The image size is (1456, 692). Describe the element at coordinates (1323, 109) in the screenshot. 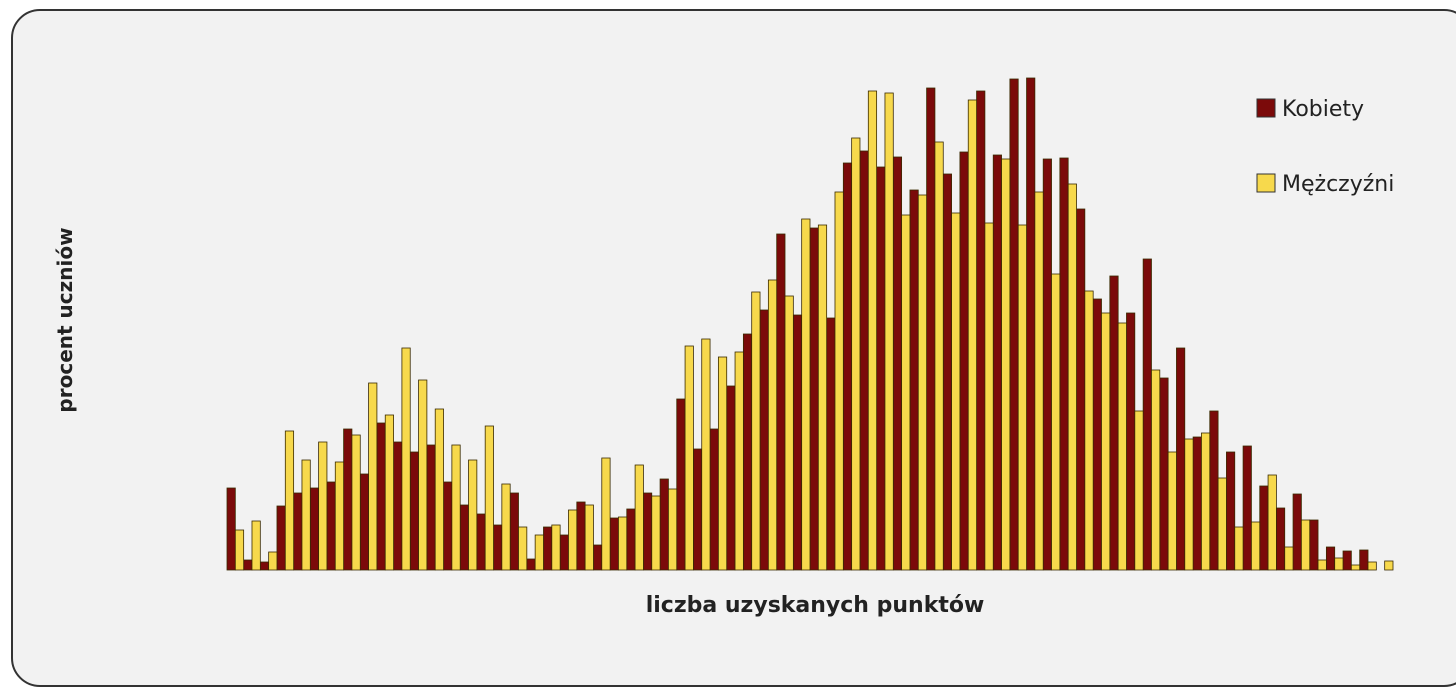

I see `legend-label: Kobiety` at that location.